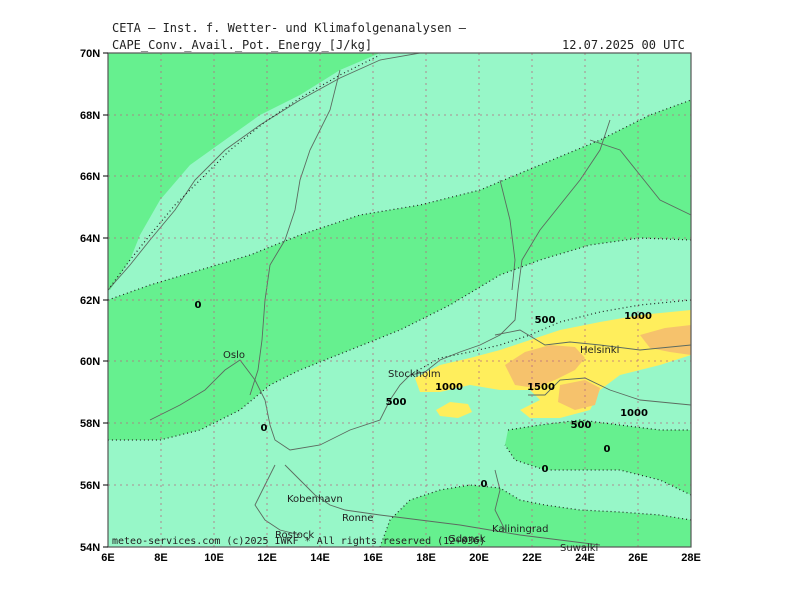  What do you see at coordinates (90, 177) in the screenshot?
I see `lat-label: 66N` at bounding box center [90, 177].